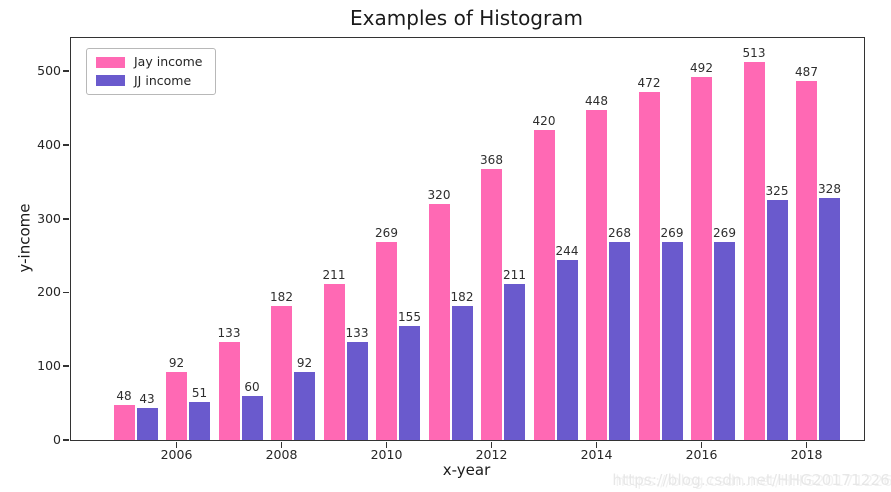  Describe the element at coordinates (596, 445) in the screenshot. I see `x-tick-2014` at that location.